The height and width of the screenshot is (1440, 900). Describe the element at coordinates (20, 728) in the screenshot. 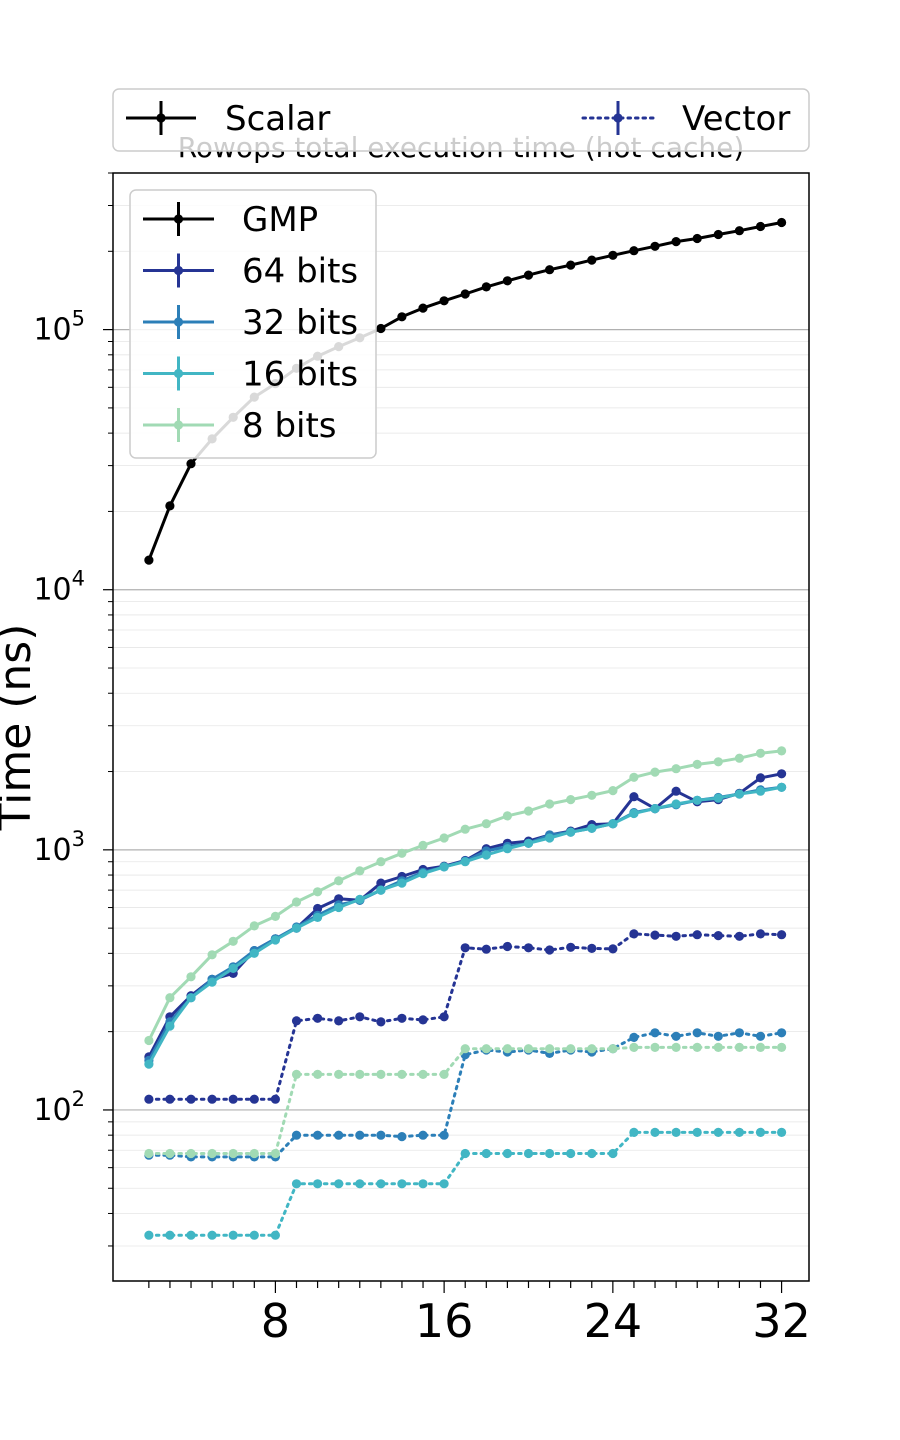

I see `y-axis-label: Time (ns)` at that location.